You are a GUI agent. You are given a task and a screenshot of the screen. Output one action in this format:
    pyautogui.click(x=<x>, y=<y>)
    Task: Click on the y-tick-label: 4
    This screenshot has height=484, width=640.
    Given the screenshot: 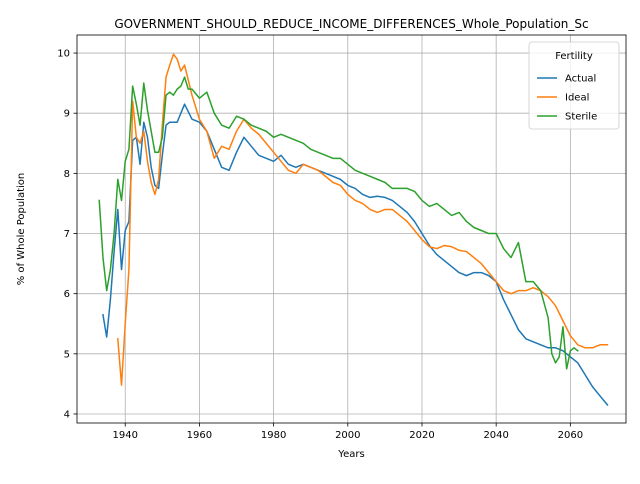 What is the action you would take?
    pyautogui.click(x=67, y=414)
    